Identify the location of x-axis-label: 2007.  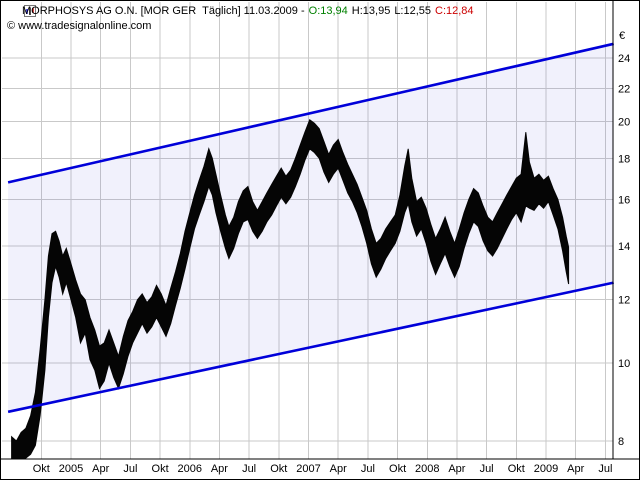
(308, 469).